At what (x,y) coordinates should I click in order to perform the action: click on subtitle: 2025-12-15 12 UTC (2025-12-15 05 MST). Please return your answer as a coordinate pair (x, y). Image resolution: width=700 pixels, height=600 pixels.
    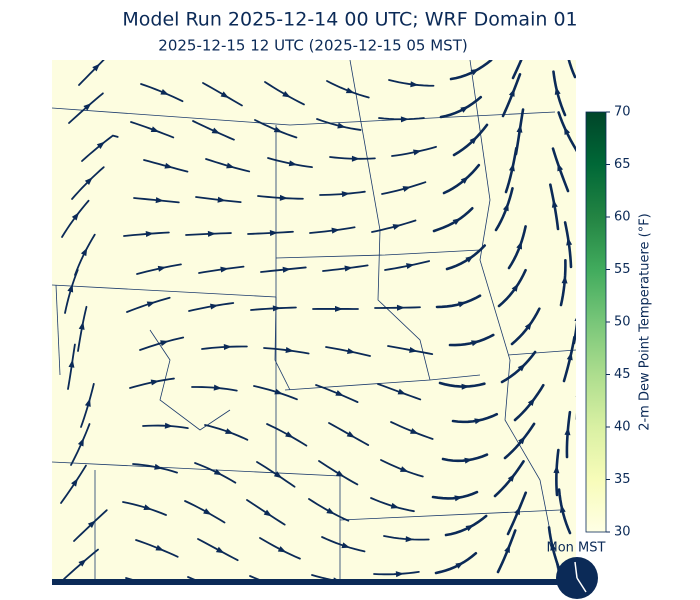
    Looking at the image, I should click on (312, 46).